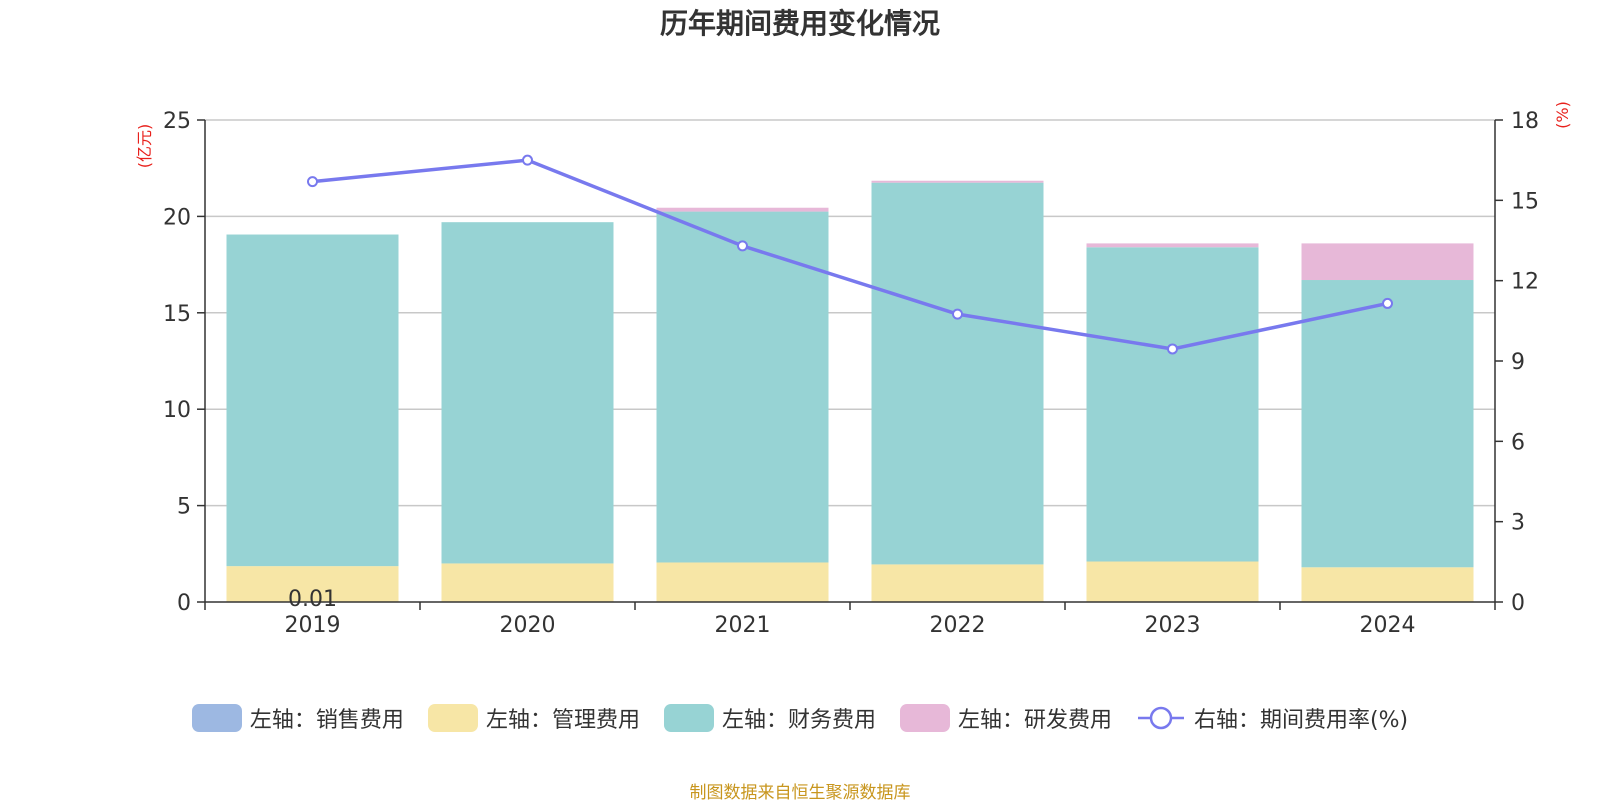 Image resolution: width=1600 pixels, height=803 pixels. Describe the element at coordinates (1301, 718) in the screenshot. I see `legend-label: 右轴：期间费用率(%)` at that location.